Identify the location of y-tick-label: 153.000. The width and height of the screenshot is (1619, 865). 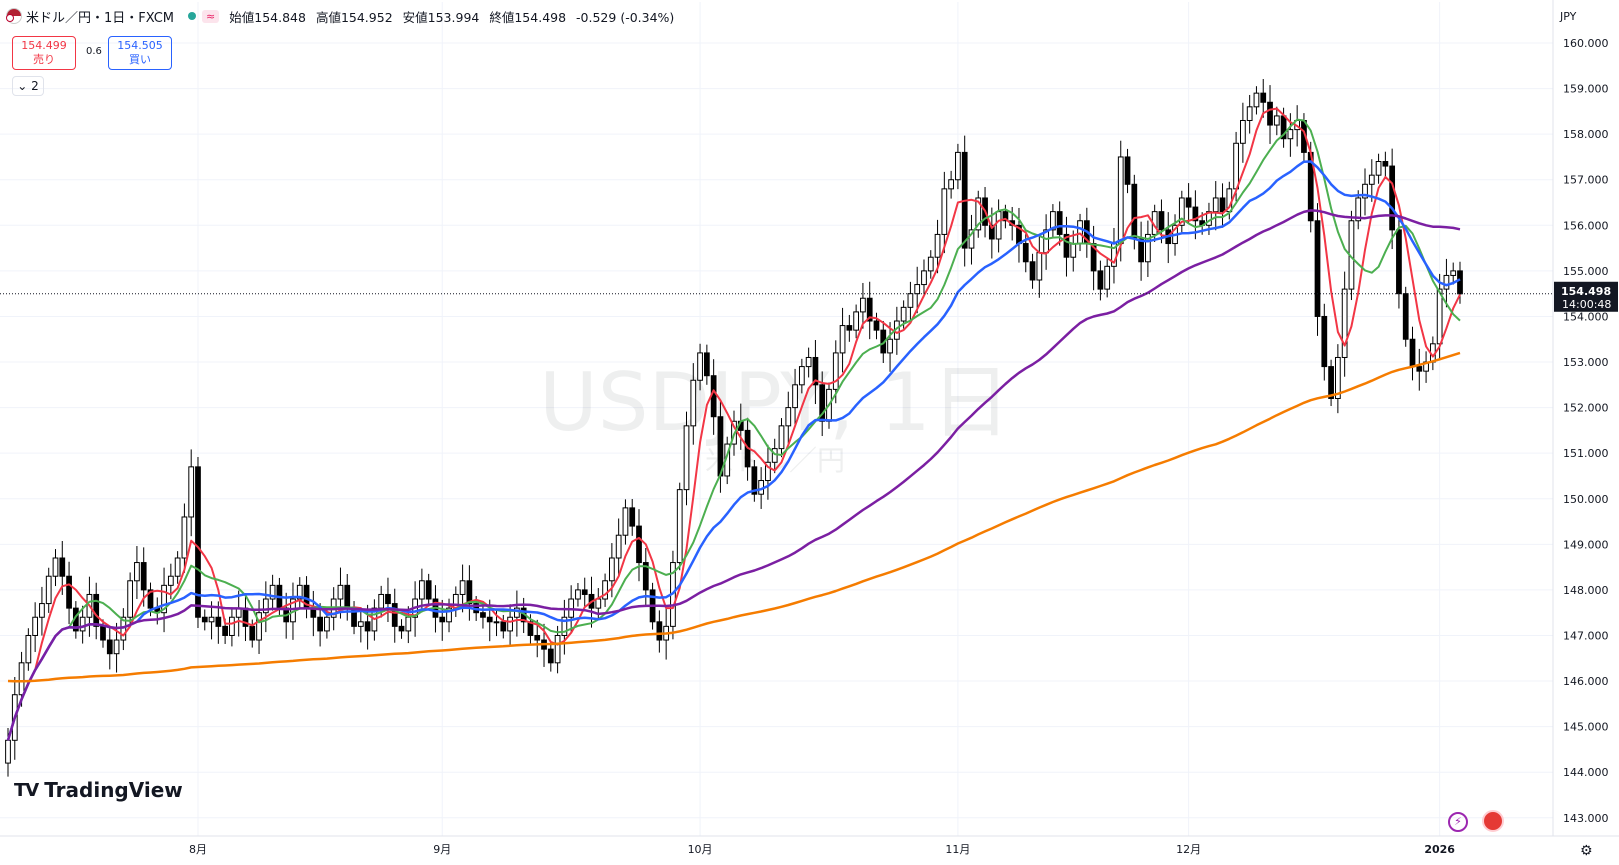
(1586, 362).